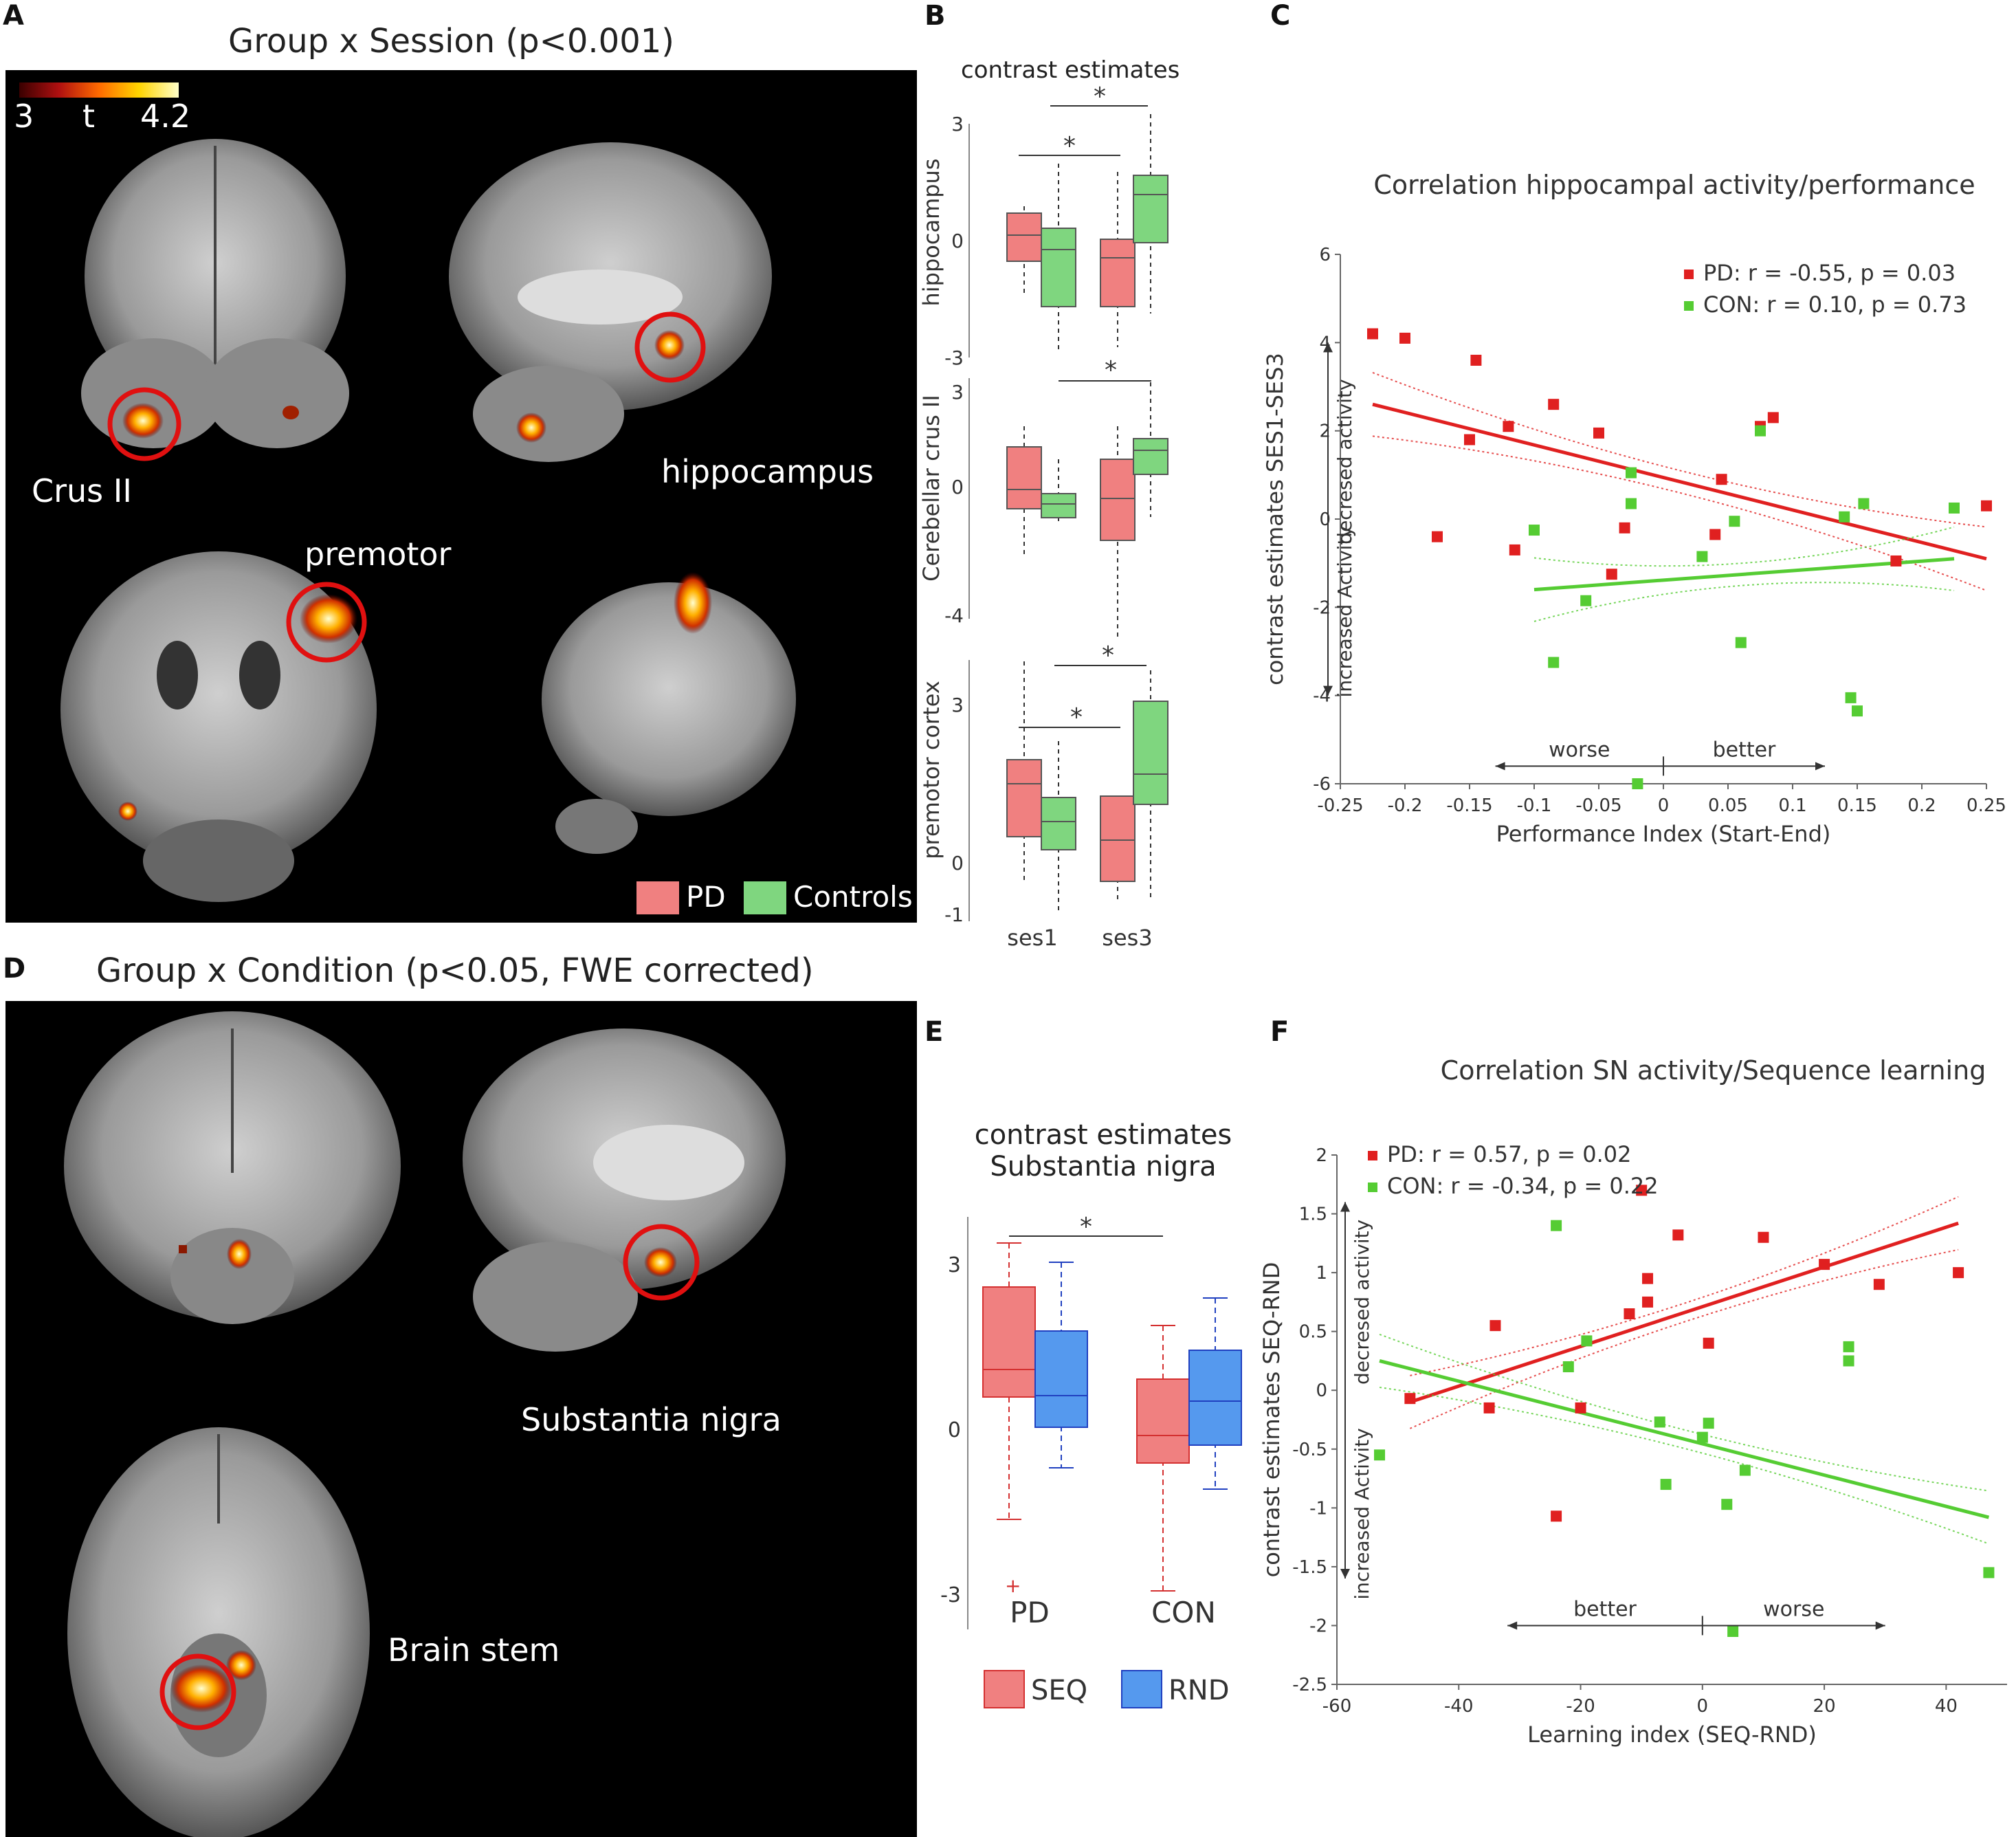  Describe the element at coordinates (143, 421) in the screenshot. I see `crus-activation` at that location.